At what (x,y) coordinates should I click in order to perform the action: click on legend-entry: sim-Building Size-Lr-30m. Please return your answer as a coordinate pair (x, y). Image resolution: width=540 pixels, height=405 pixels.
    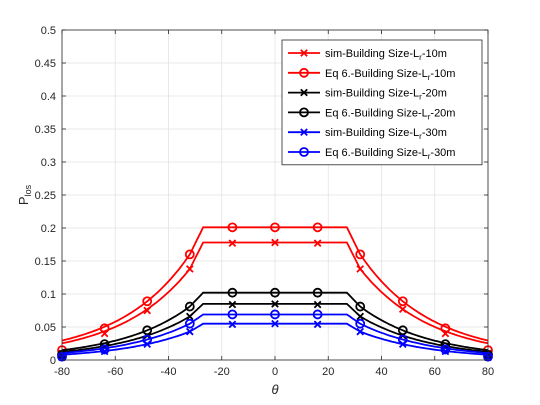
    Looking at the image, I should click on (367, 134).